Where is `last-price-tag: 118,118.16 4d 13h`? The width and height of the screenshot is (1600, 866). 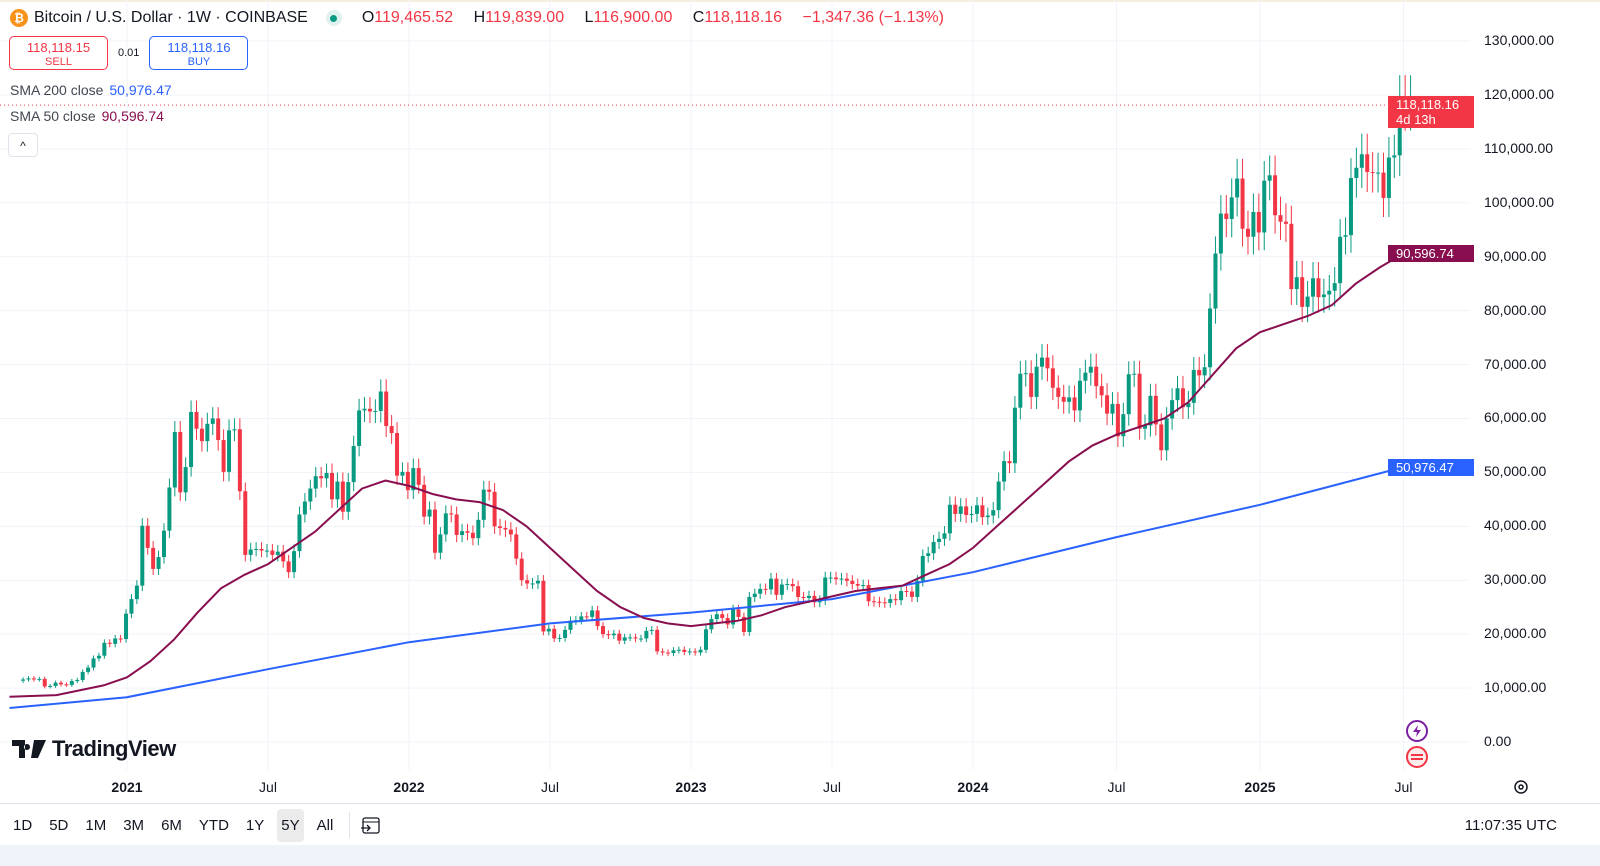 last-price-tag: 118,118.16 4d 13h is located at coordinates (1431, 112).